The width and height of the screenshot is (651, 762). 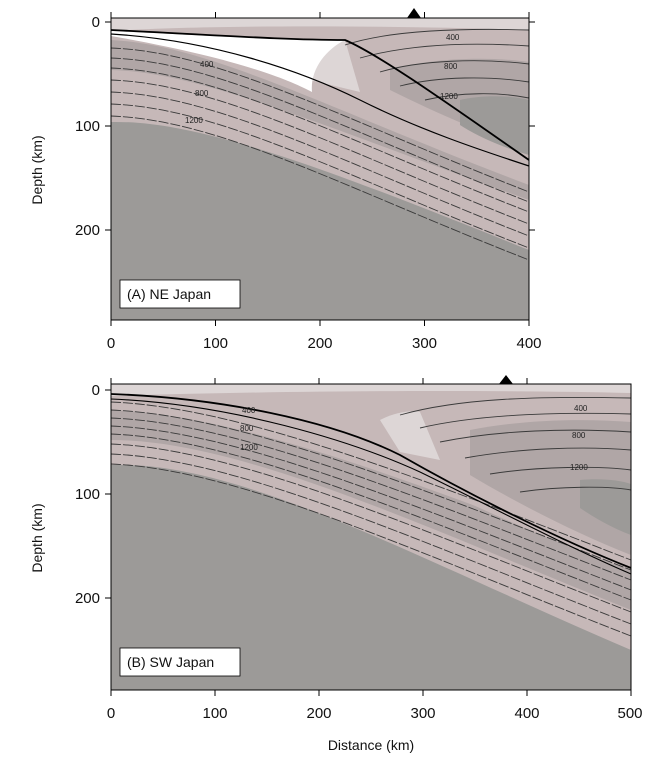 I want to click on panel-b-wedge-isotherms, so click(x=515, y=444).